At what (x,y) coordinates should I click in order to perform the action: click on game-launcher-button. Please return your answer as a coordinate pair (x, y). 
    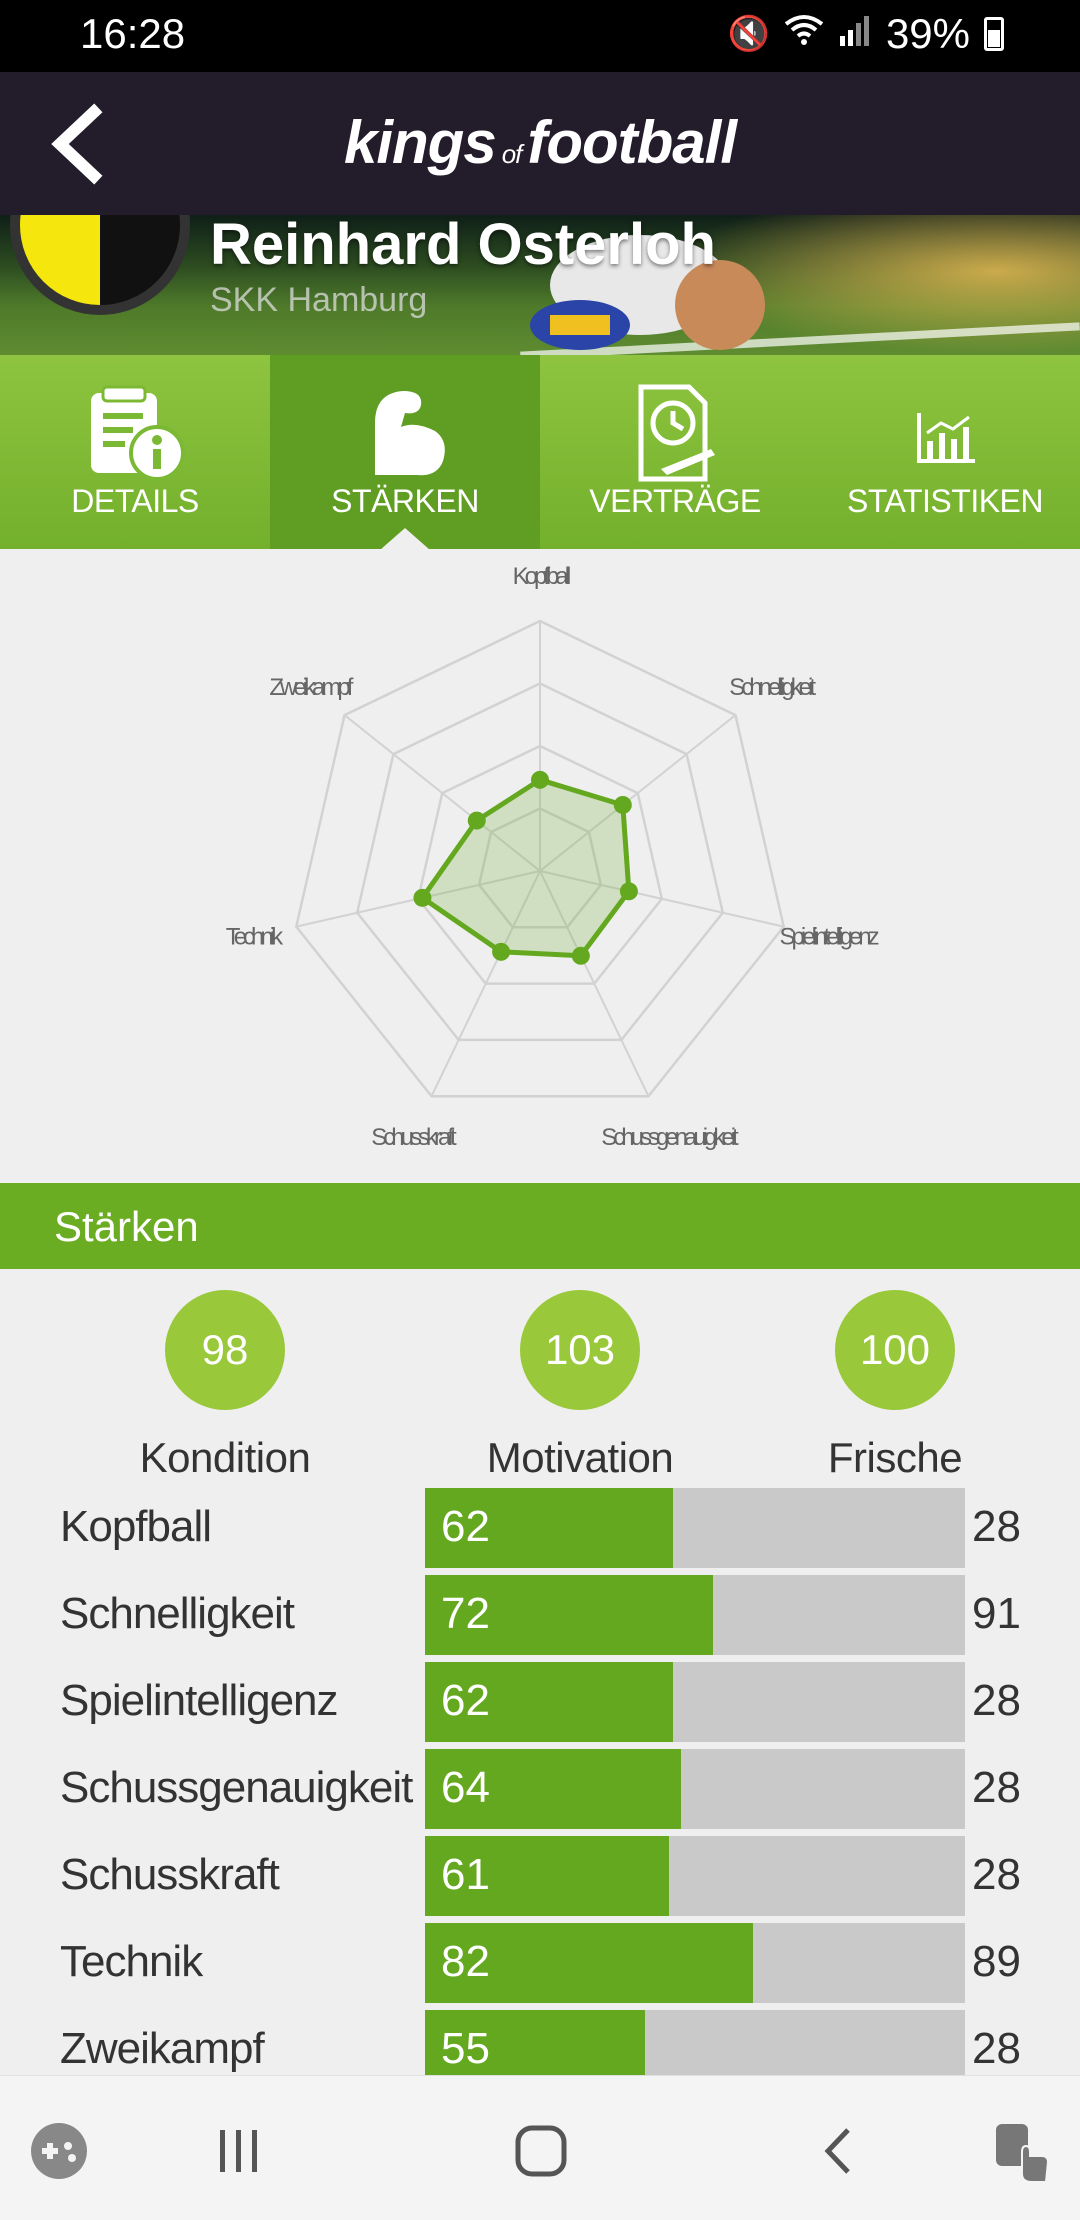
    Looking at the image, I should click on (59, 2151).